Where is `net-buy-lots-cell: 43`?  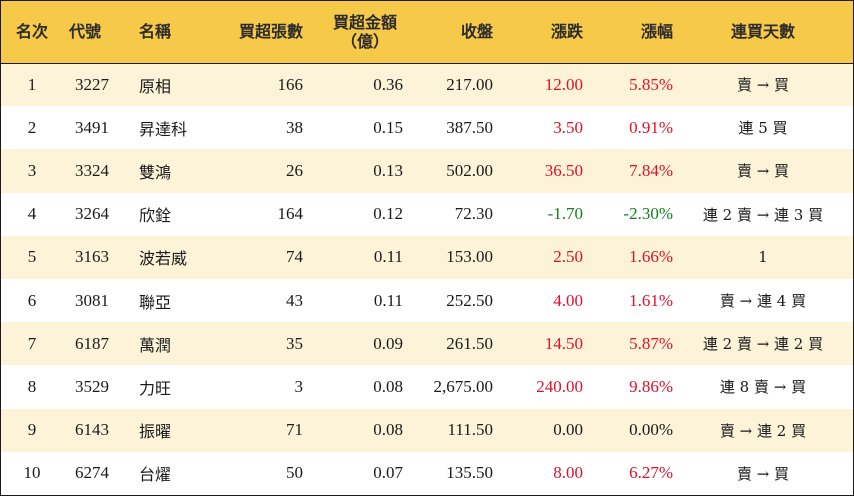
net-buy-lots-cell: 43 is located at coordinates (294, 300).